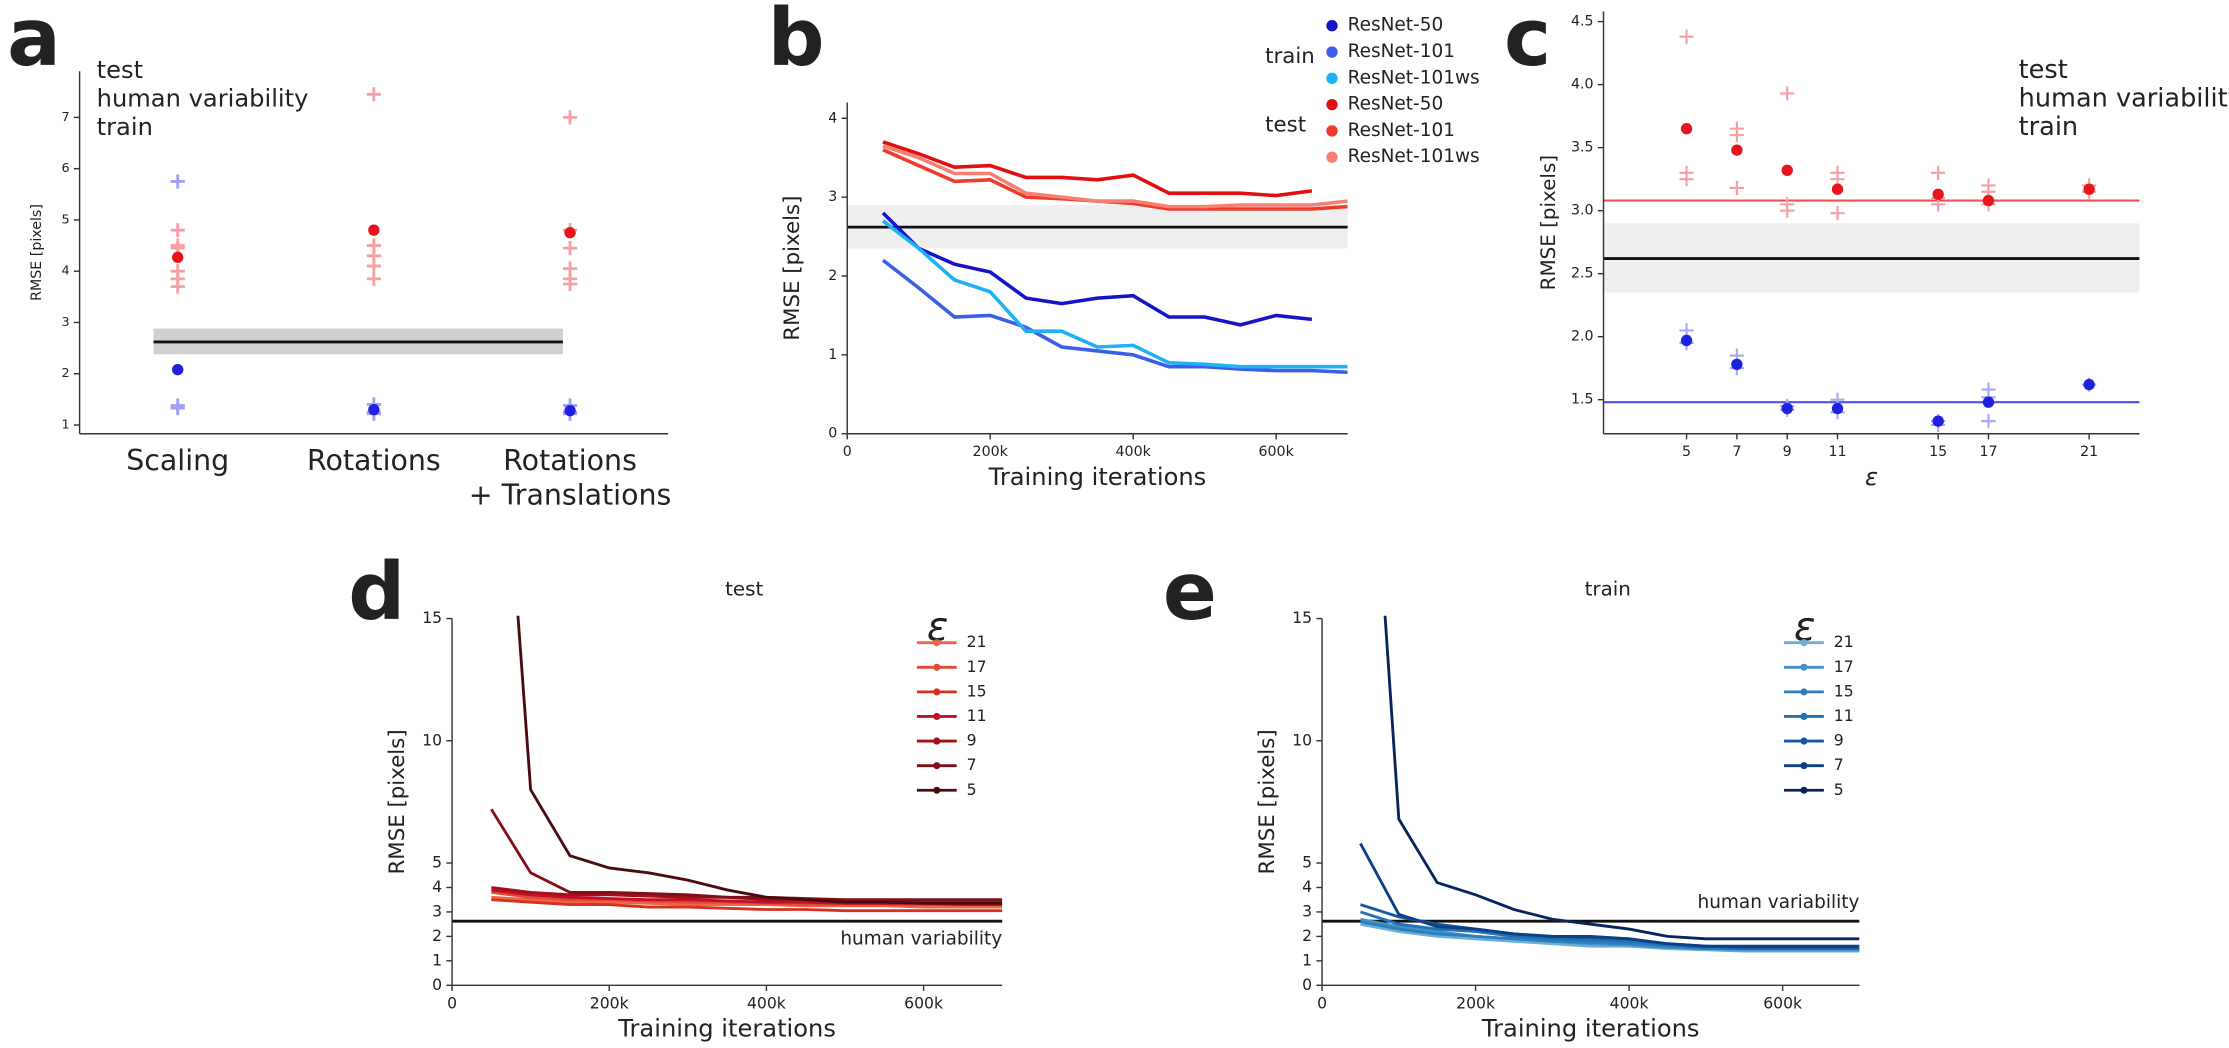 This screenshot has width=2229, height=1048. What do you see at coordinates (1839, 789) in the screenshot?
I see `legend-label: 5` at bounding box center [1839, 789].